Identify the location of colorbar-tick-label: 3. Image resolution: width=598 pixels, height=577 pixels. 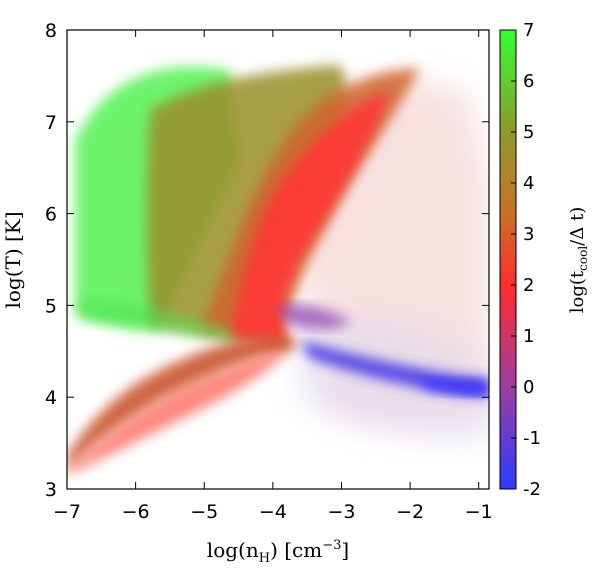
(528, 234).